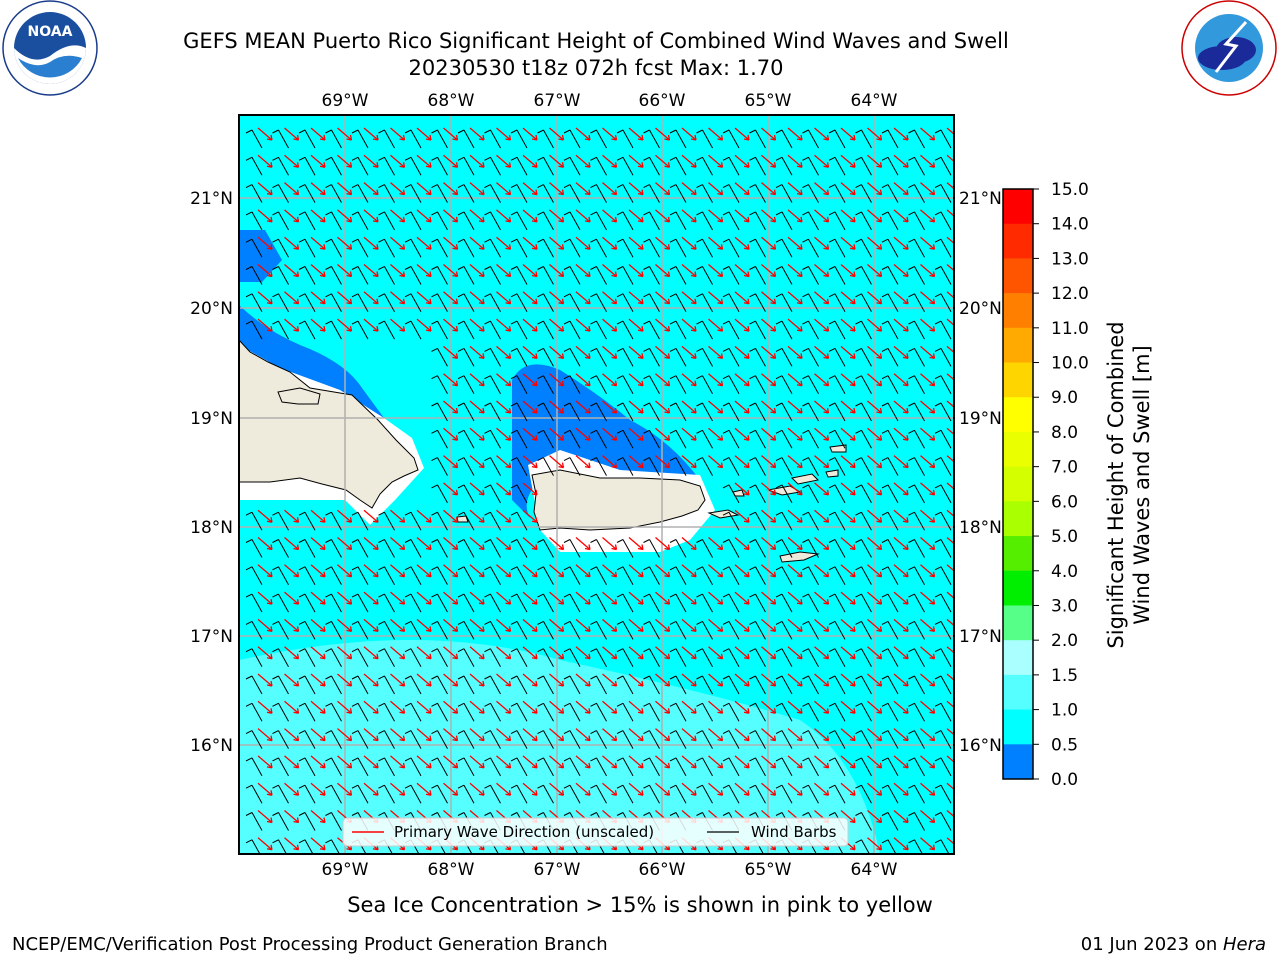 The image size is (1280, 960). I want to click on colorbar-tick-label: 1.0, so click(1064, 711).